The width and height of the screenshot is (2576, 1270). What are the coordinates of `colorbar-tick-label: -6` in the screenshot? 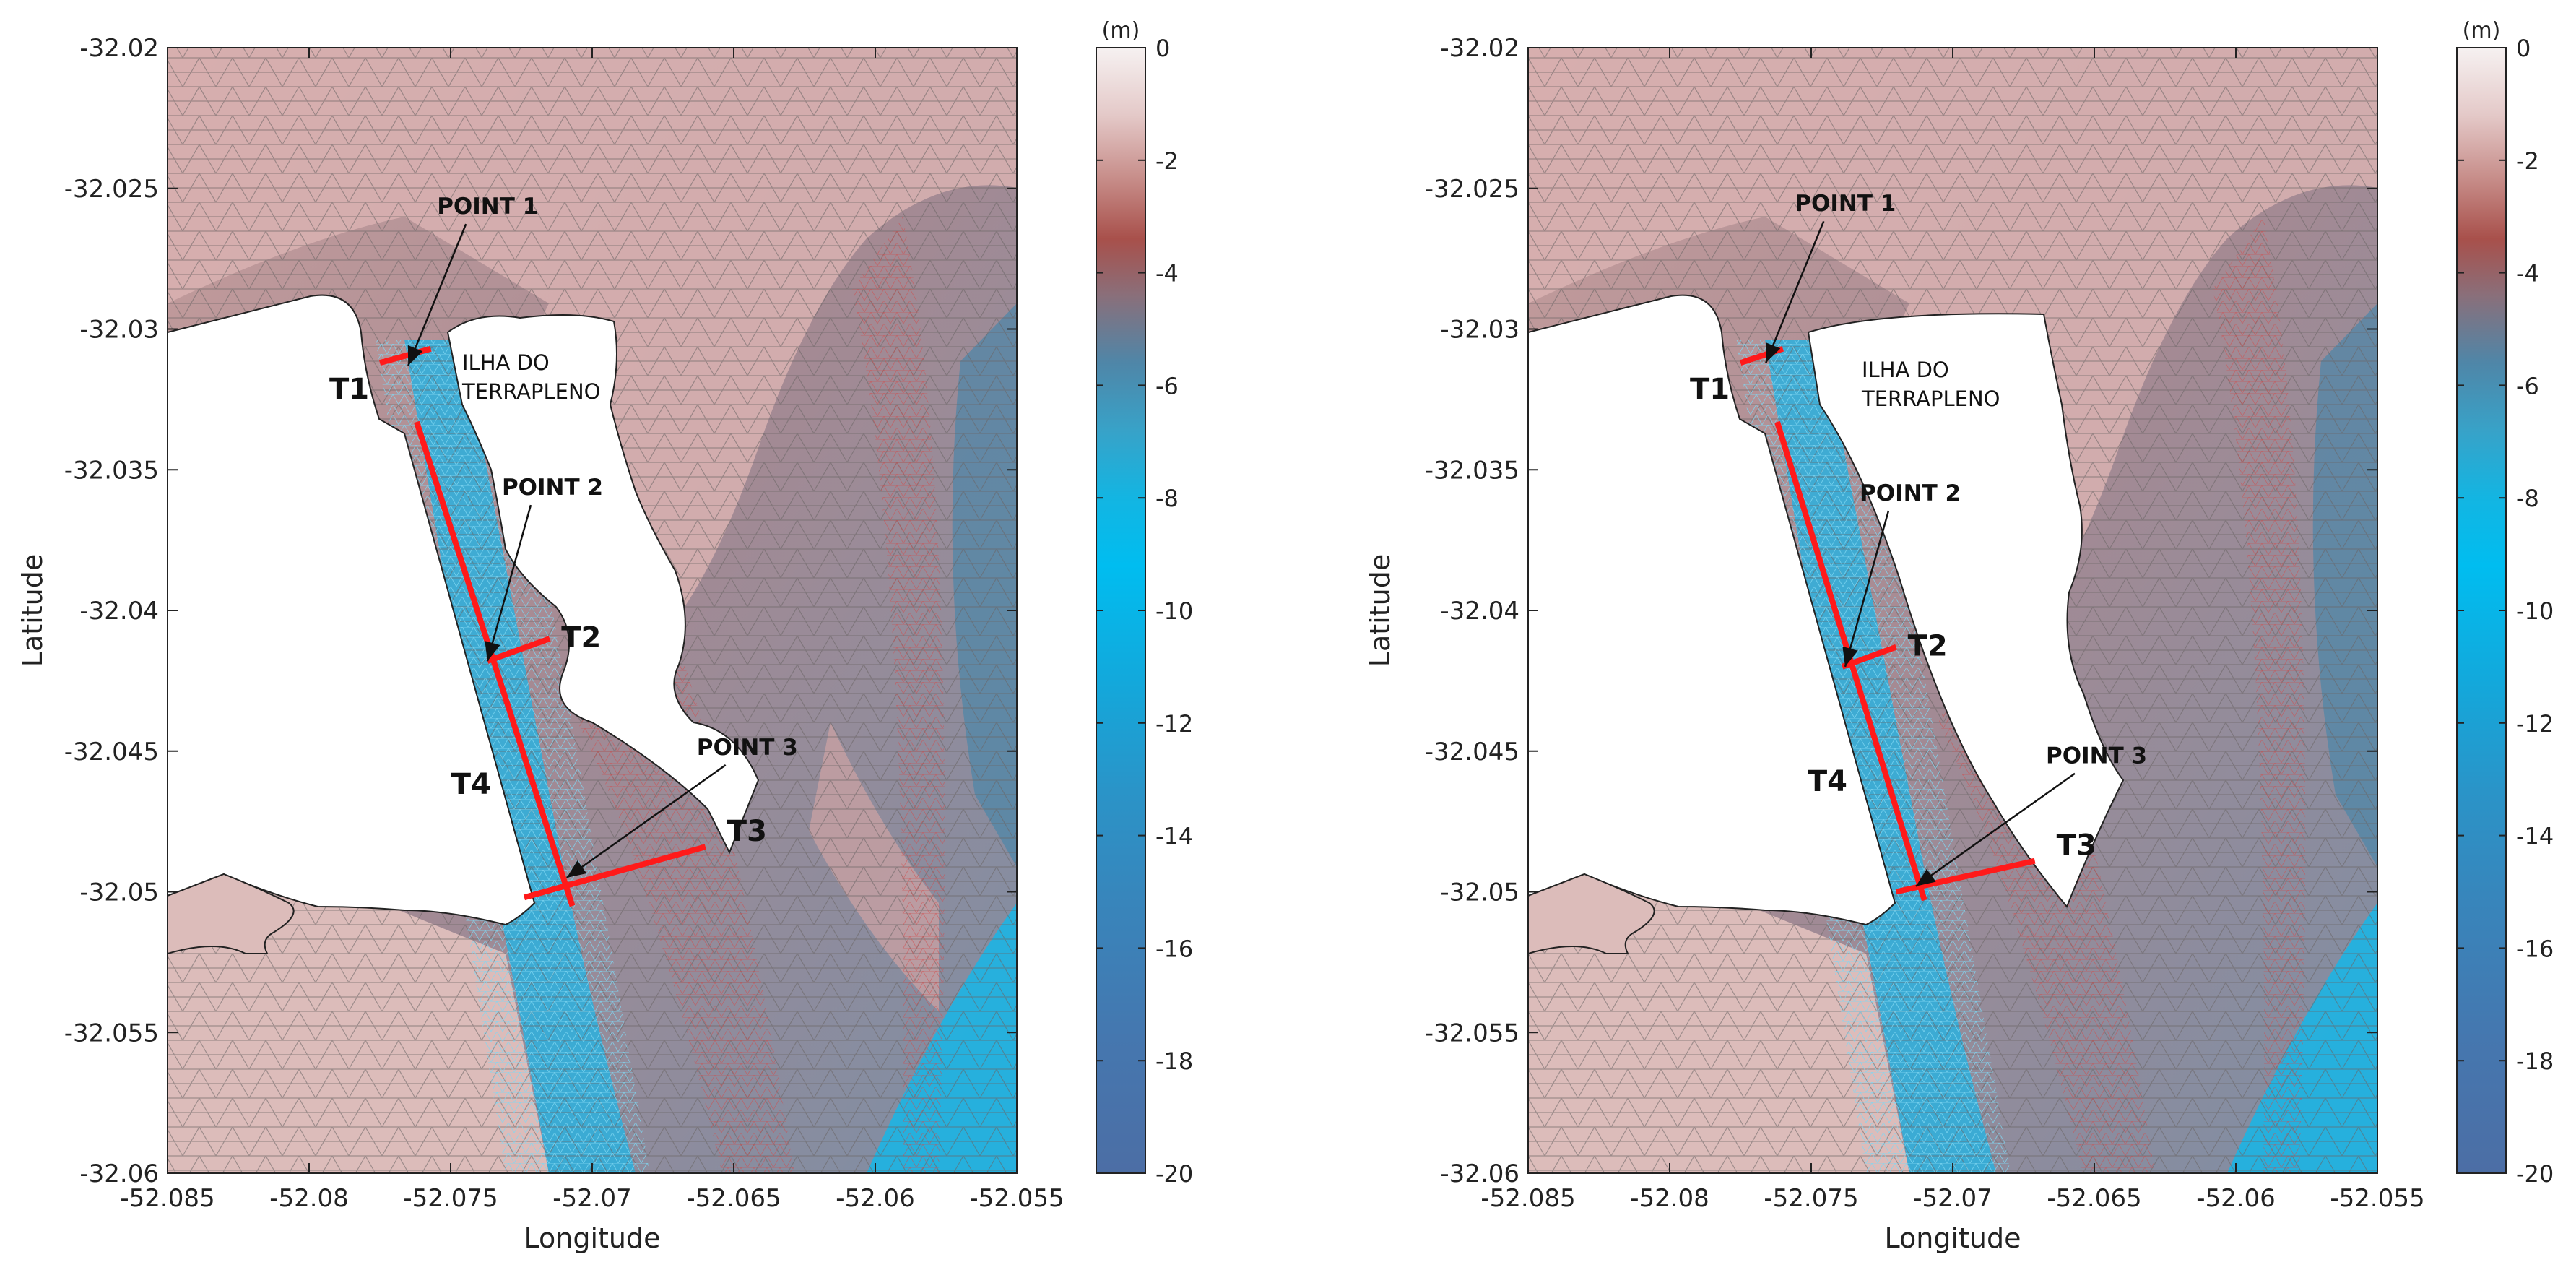 It's located at (2527, 385).